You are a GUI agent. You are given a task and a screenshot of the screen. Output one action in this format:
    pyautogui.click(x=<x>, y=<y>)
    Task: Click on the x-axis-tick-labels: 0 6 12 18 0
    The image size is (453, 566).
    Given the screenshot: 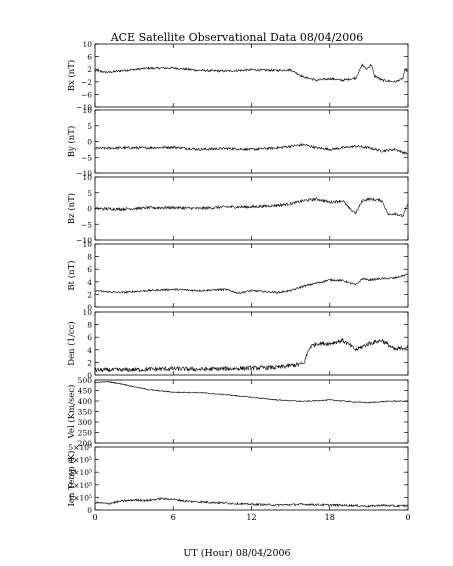 What is the action you would take?
    pyautogui.click(x=251, y=517)
    